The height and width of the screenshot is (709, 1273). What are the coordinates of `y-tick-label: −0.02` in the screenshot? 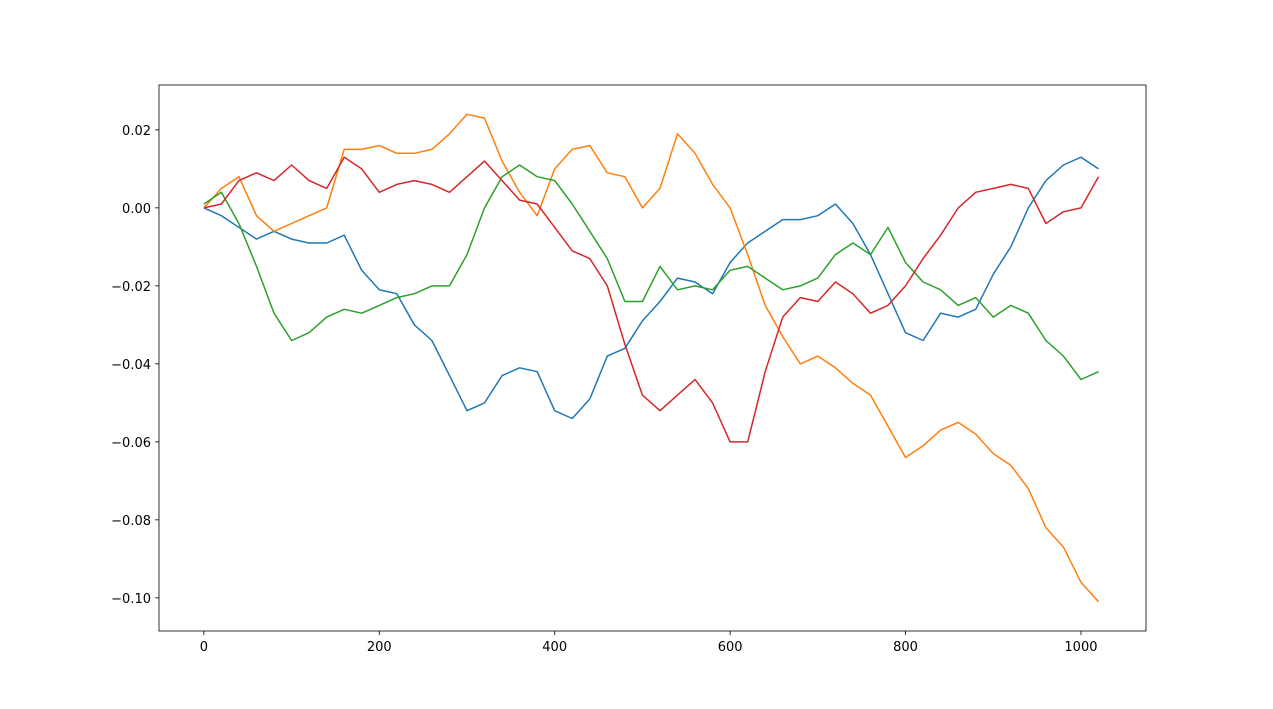 It's located at (131, 287).